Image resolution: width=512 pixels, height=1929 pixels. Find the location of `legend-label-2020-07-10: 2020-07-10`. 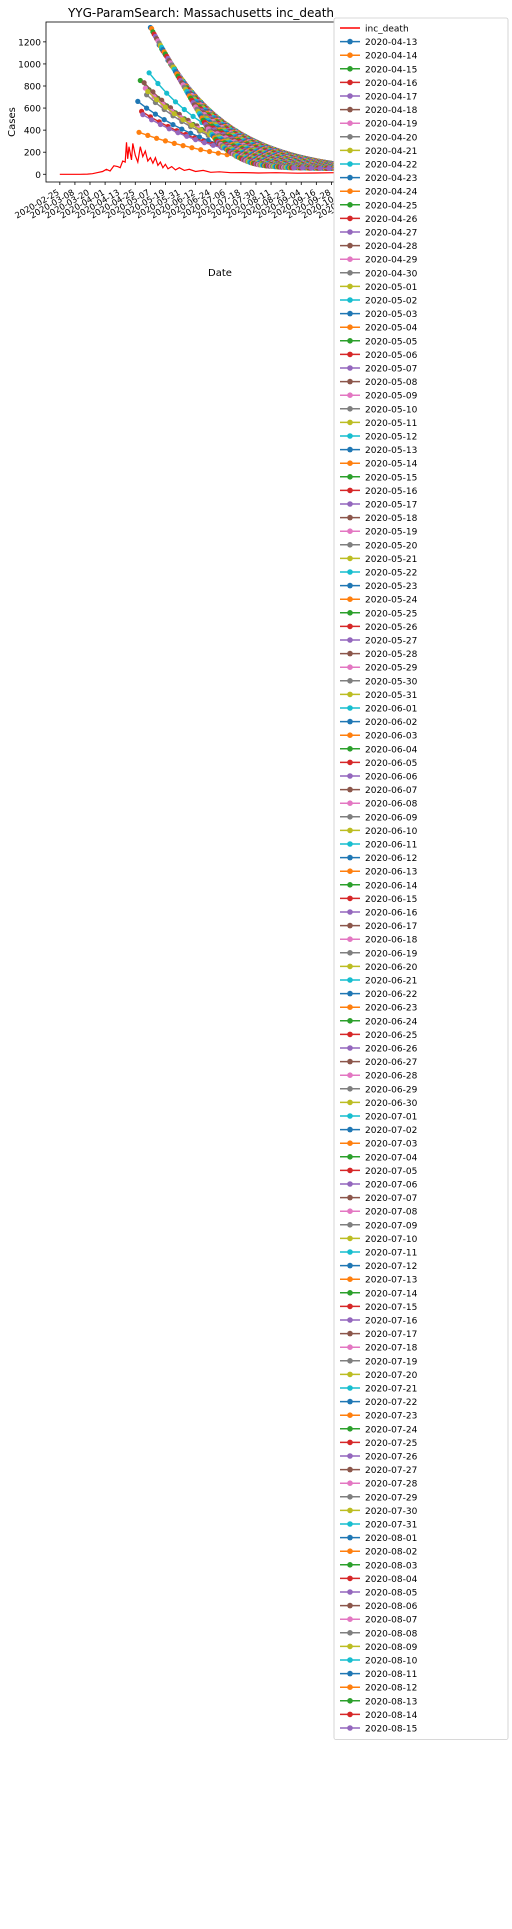

legend-label-2020-07-10: 2020-07-10 is located at coordinates (391, 1240).